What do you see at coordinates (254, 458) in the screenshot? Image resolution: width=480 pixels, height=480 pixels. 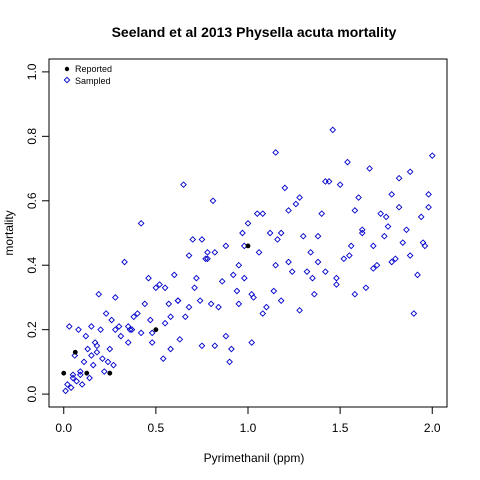 I see `x-axis-label: Pyrimethanil (ppm)` at bounding box center [254, 458].